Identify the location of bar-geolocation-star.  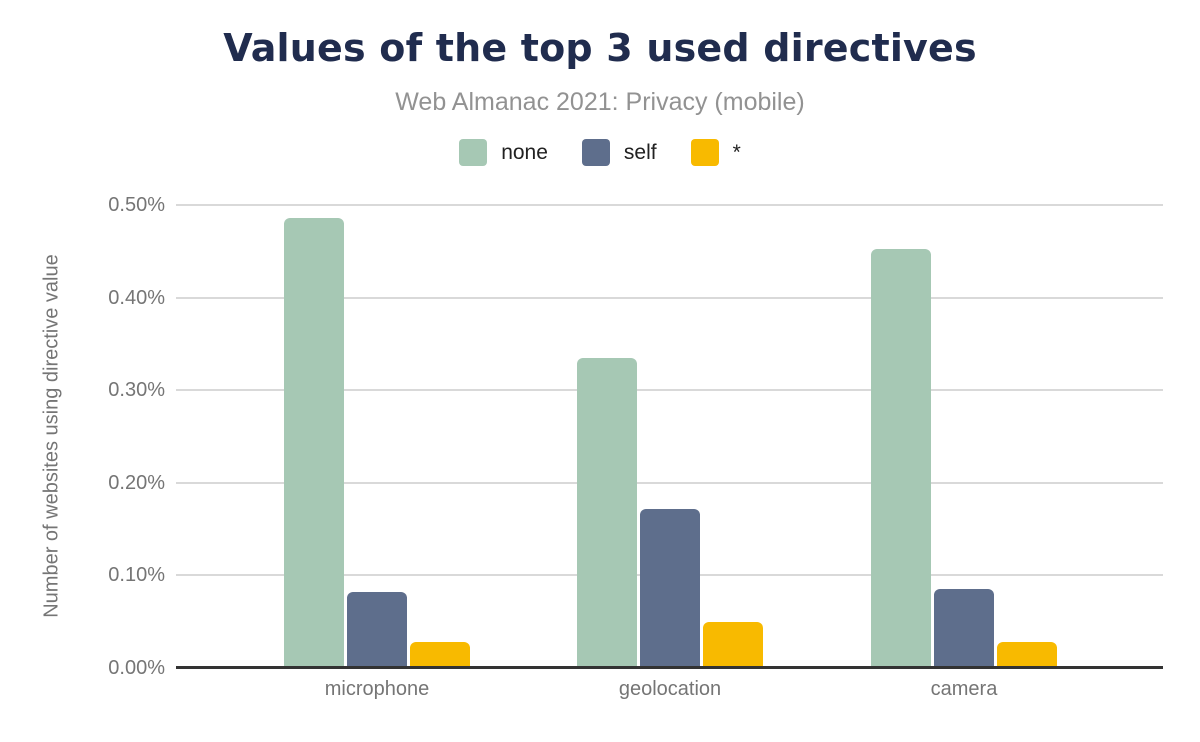
(733, 645).